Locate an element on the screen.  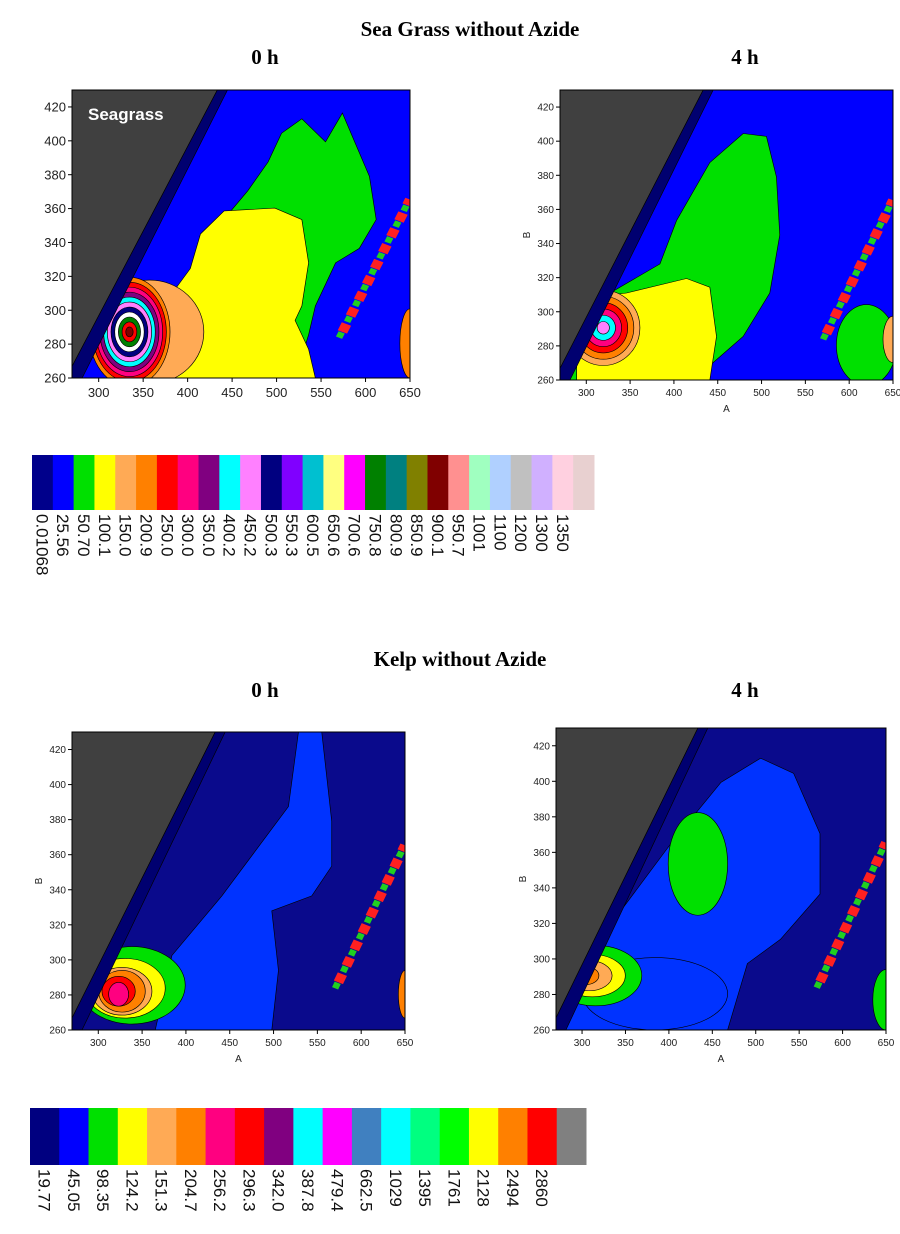
colorbar-label: 662.5 is located at coordinates (366, 1190).